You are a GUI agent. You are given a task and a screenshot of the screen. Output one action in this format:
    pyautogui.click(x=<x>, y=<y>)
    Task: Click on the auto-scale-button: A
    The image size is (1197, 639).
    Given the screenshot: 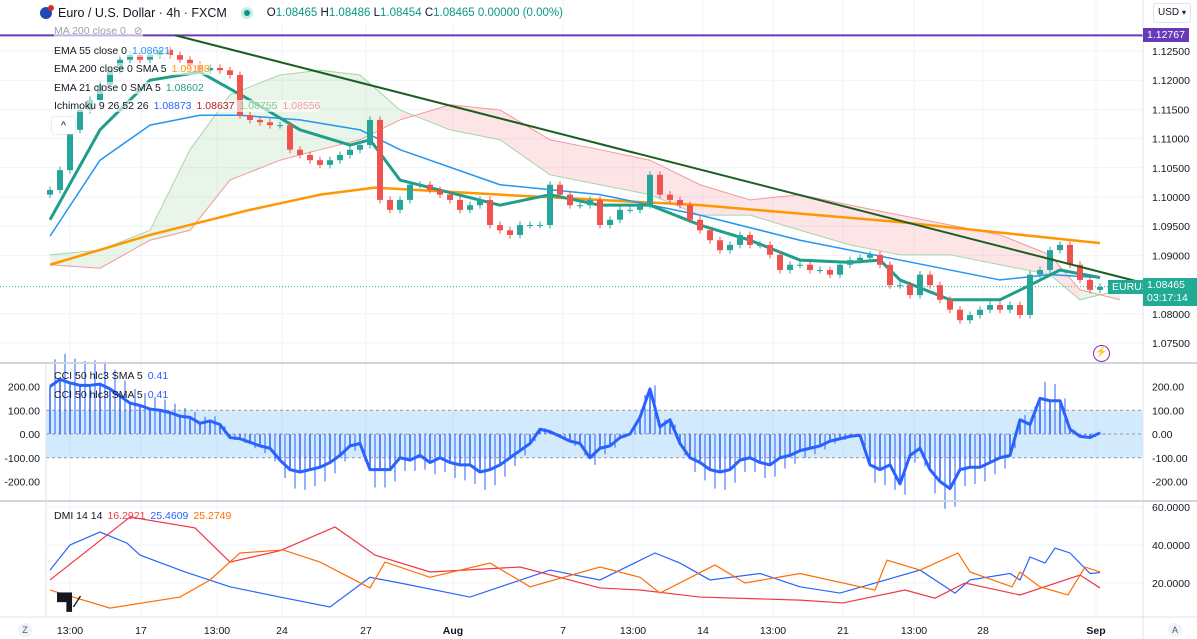 What is the action you would take?
    pyautogui.click(x=1175, y=630)
    